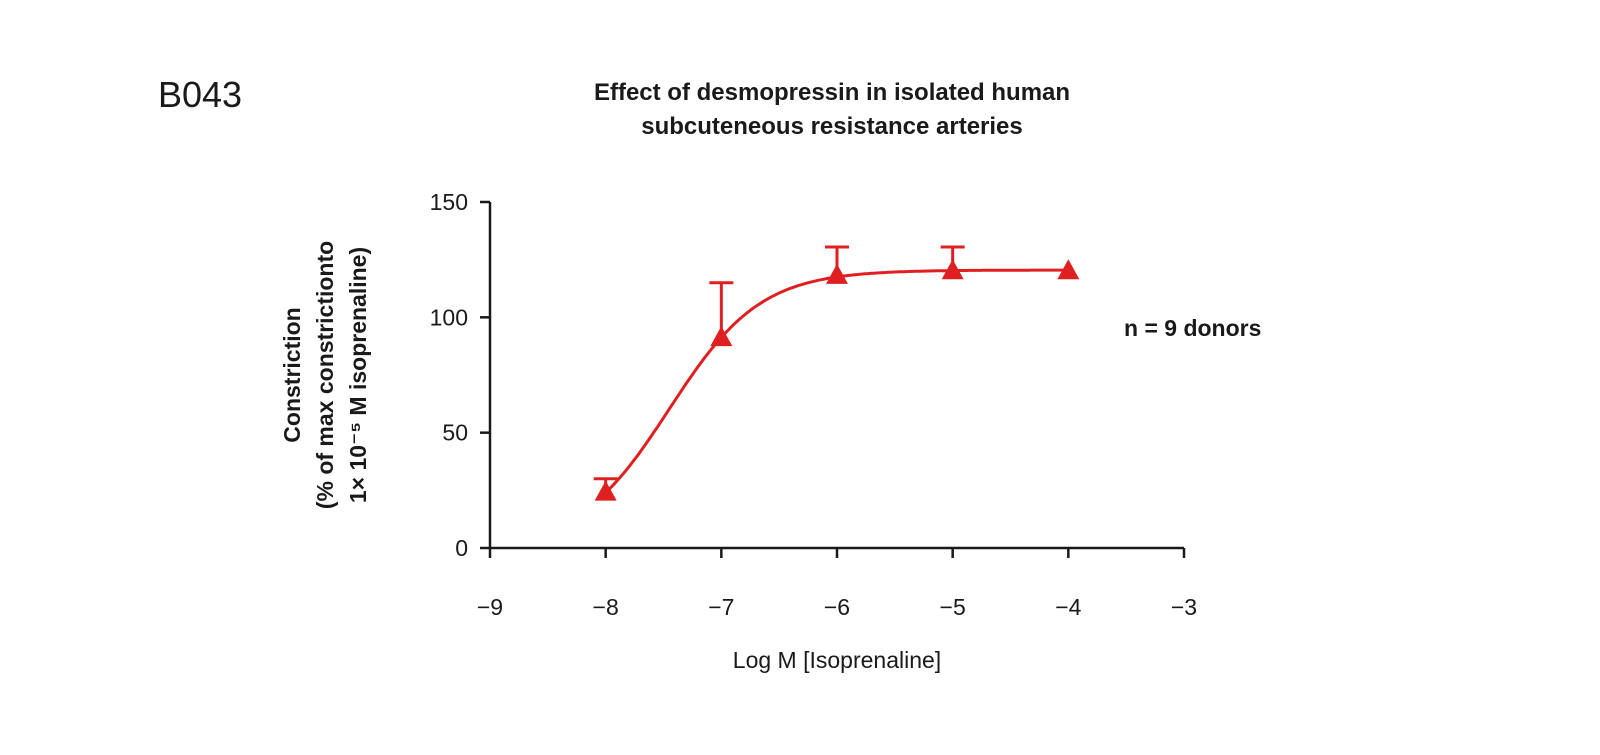 The width and height of the screenshot is (1600, 755). I want to click on chart-title-line-1: Effect of desmopressin in isolated human, so click(832, 92).